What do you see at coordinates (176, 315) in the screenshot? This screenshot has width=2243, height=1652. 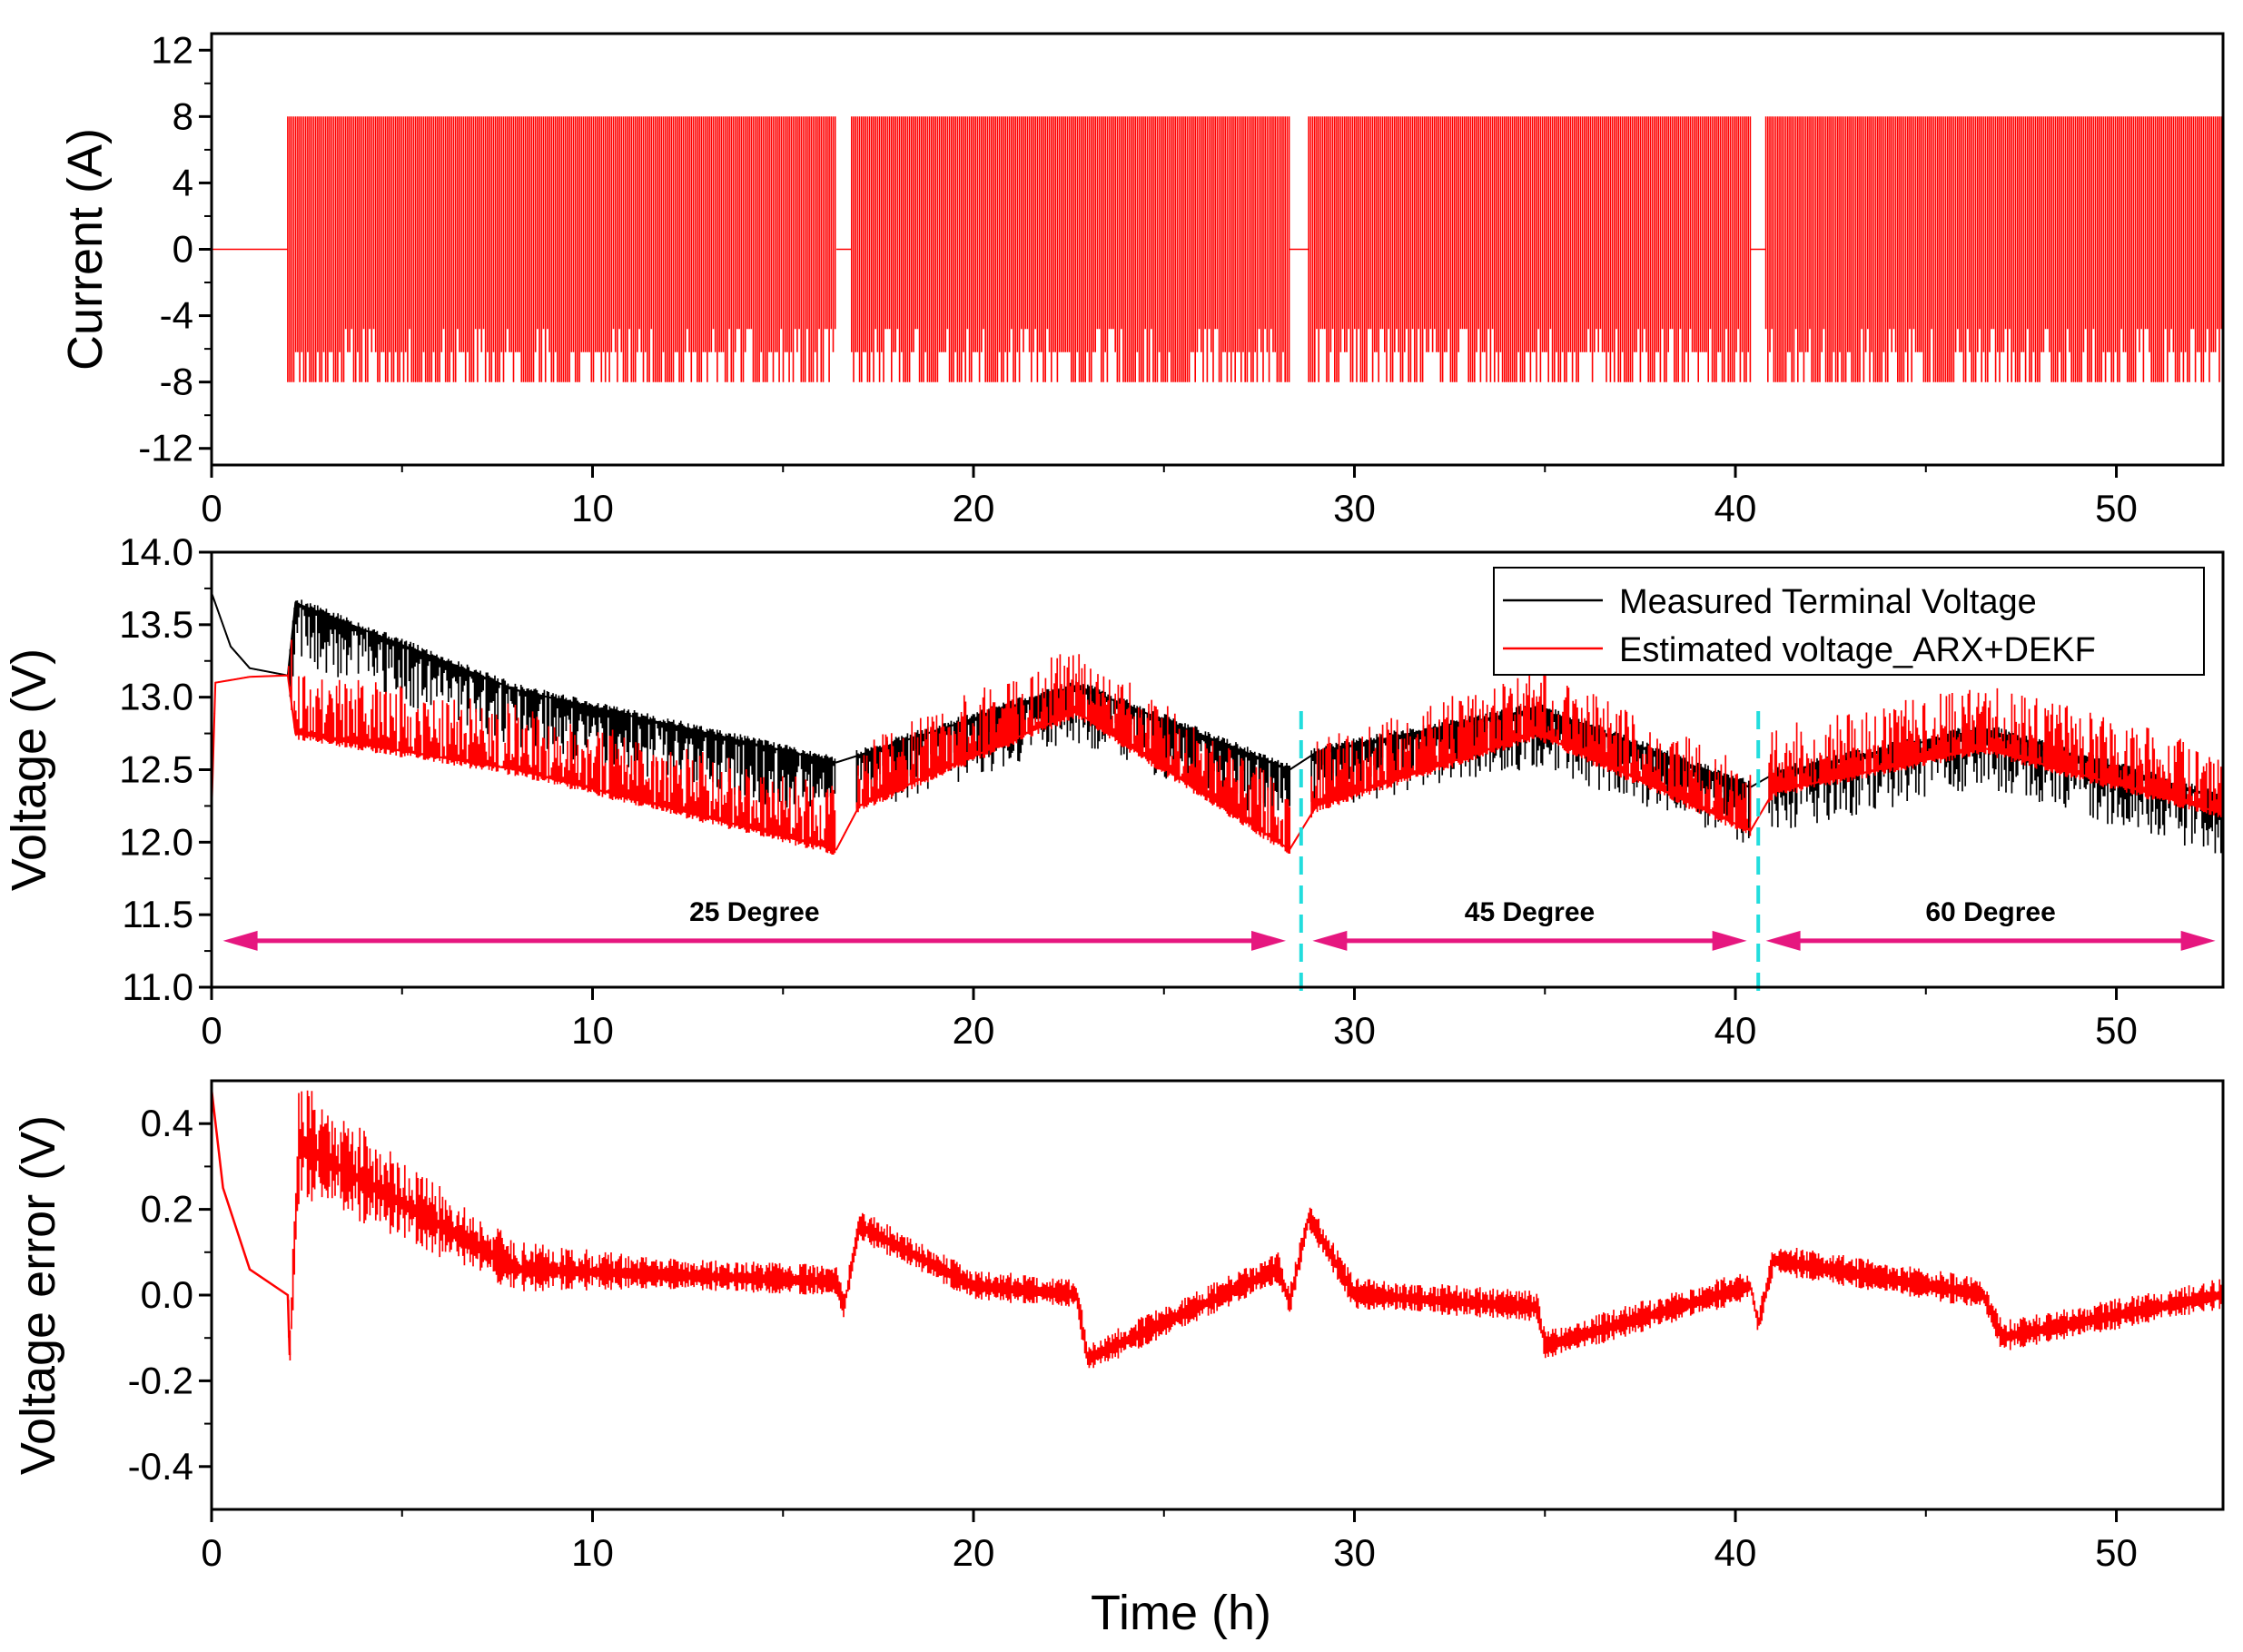 I see `current-y-tick-label: -4` at bounding box center [176, 315].